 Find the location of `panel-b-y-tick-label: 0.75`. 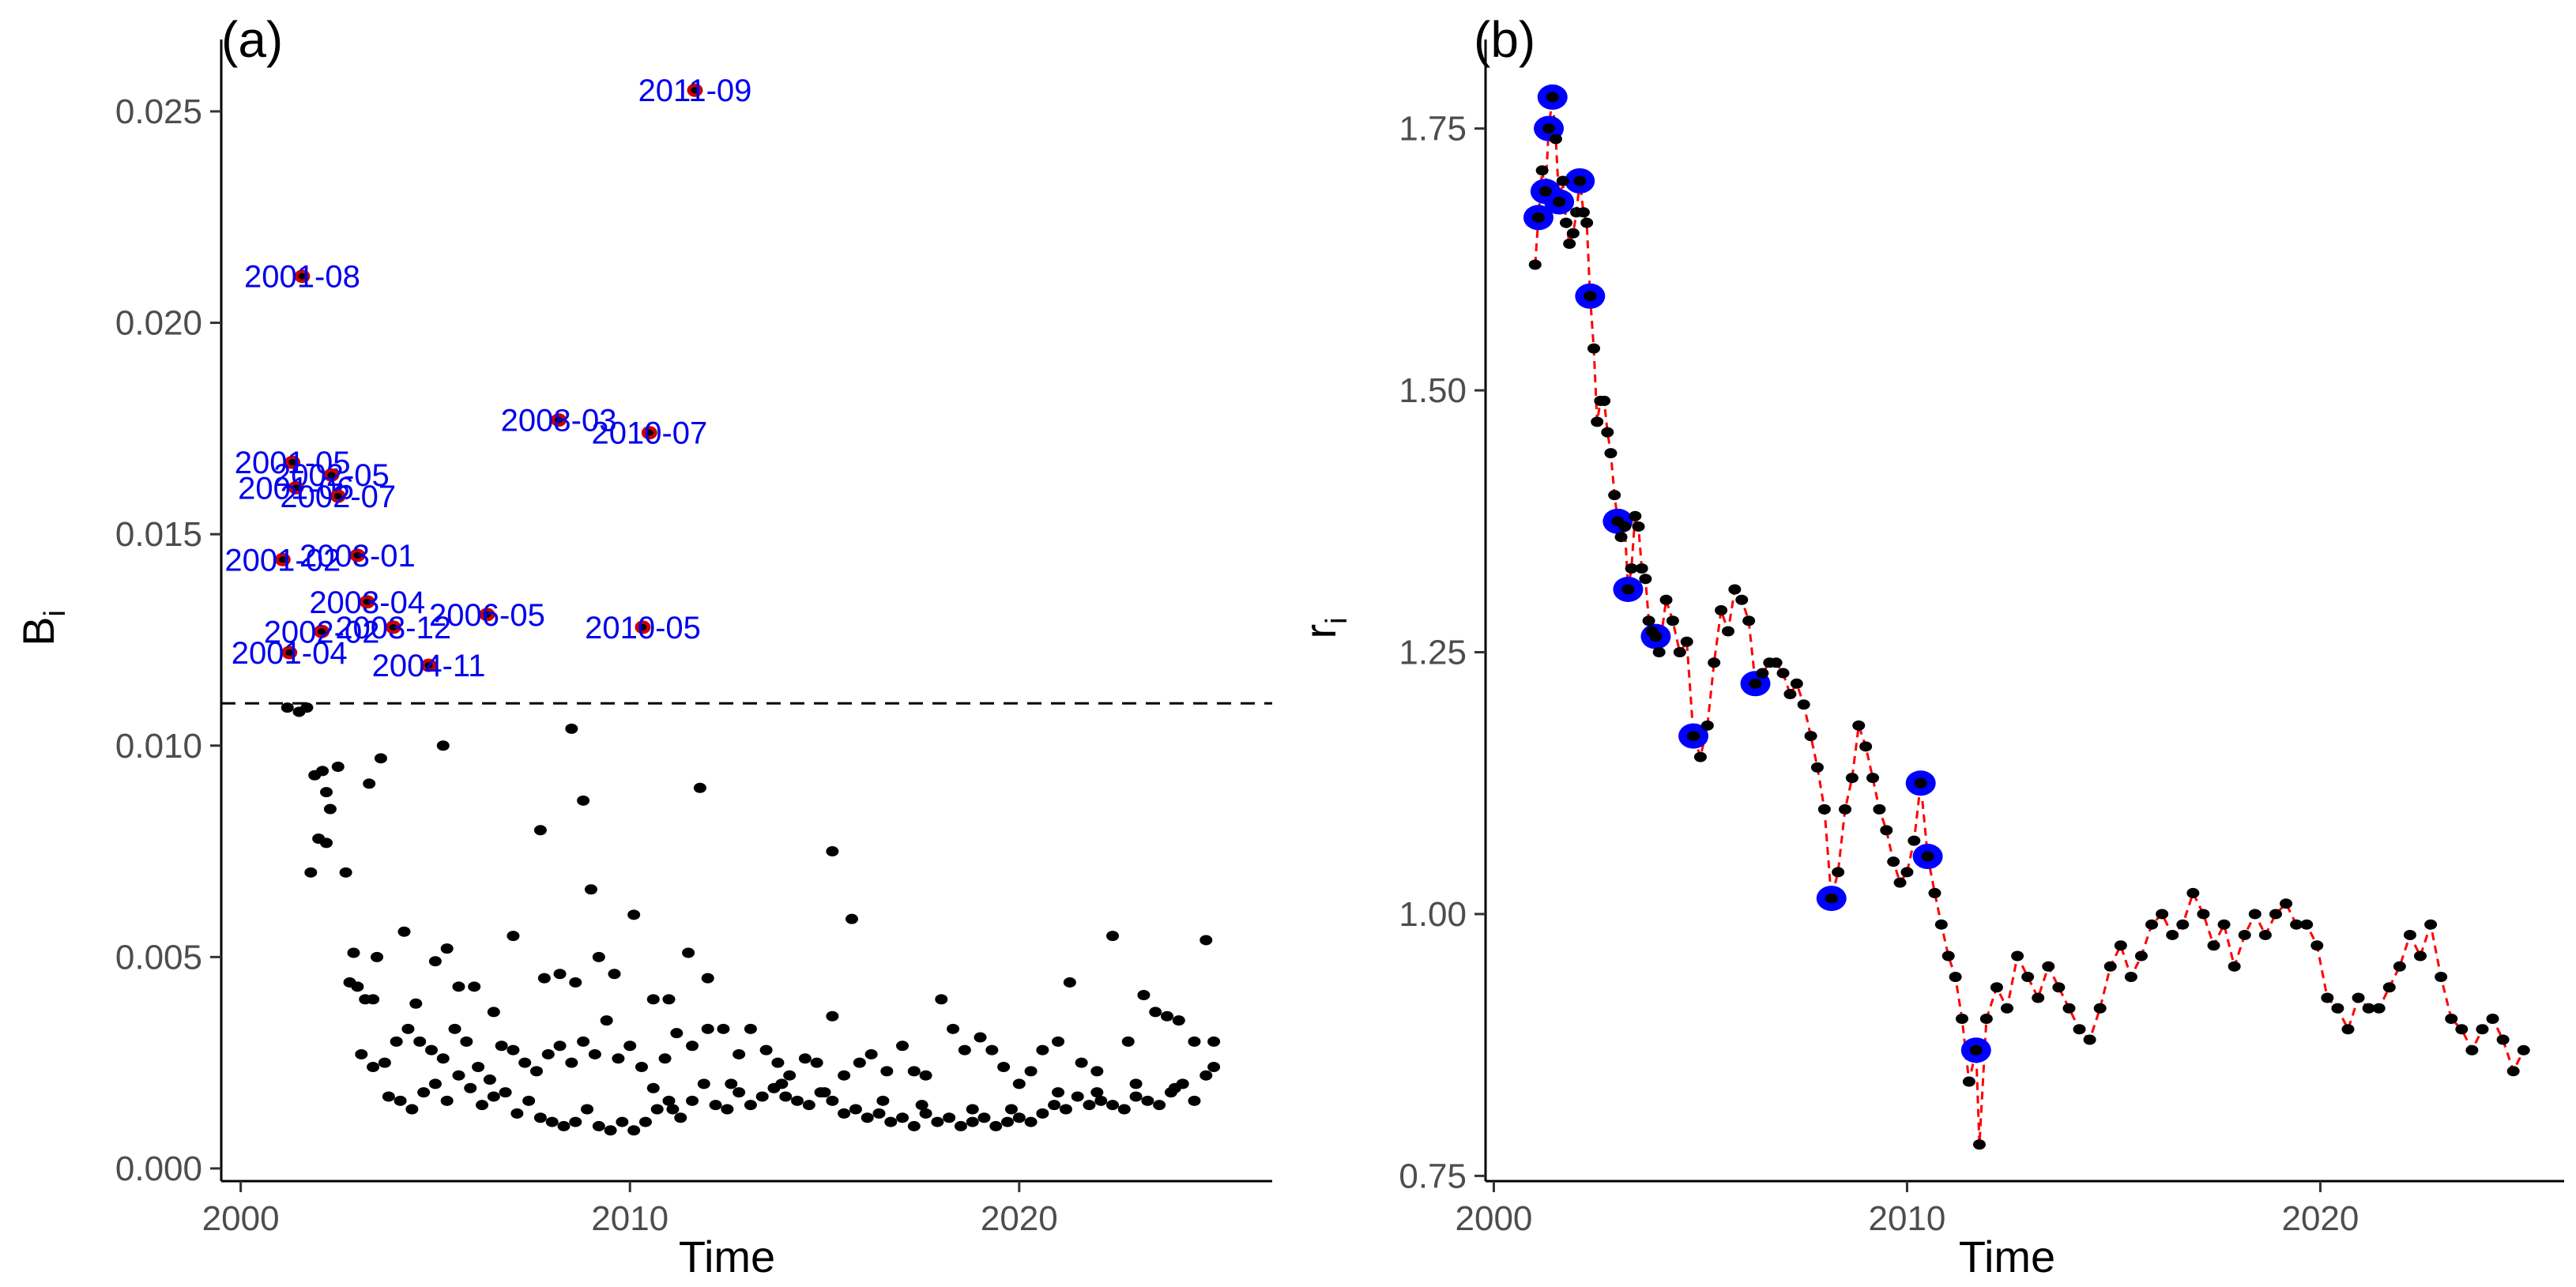

panel-b-y-tick-label: 0.75 is located at coordinates (1433, 1176).